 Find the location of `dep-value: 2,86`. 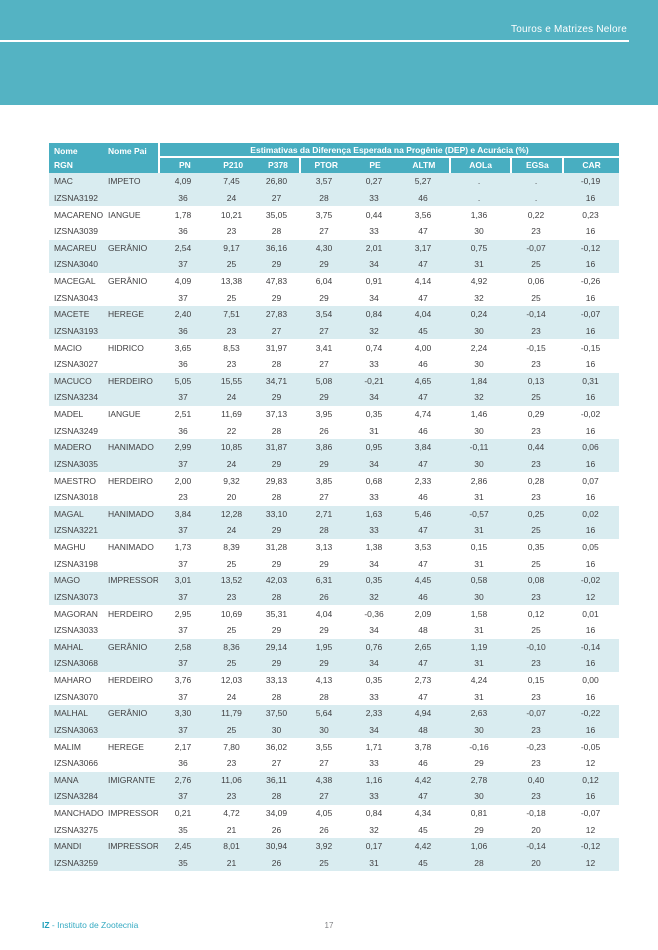

dep-value: 2,86 is located at coordinates (479, 480).